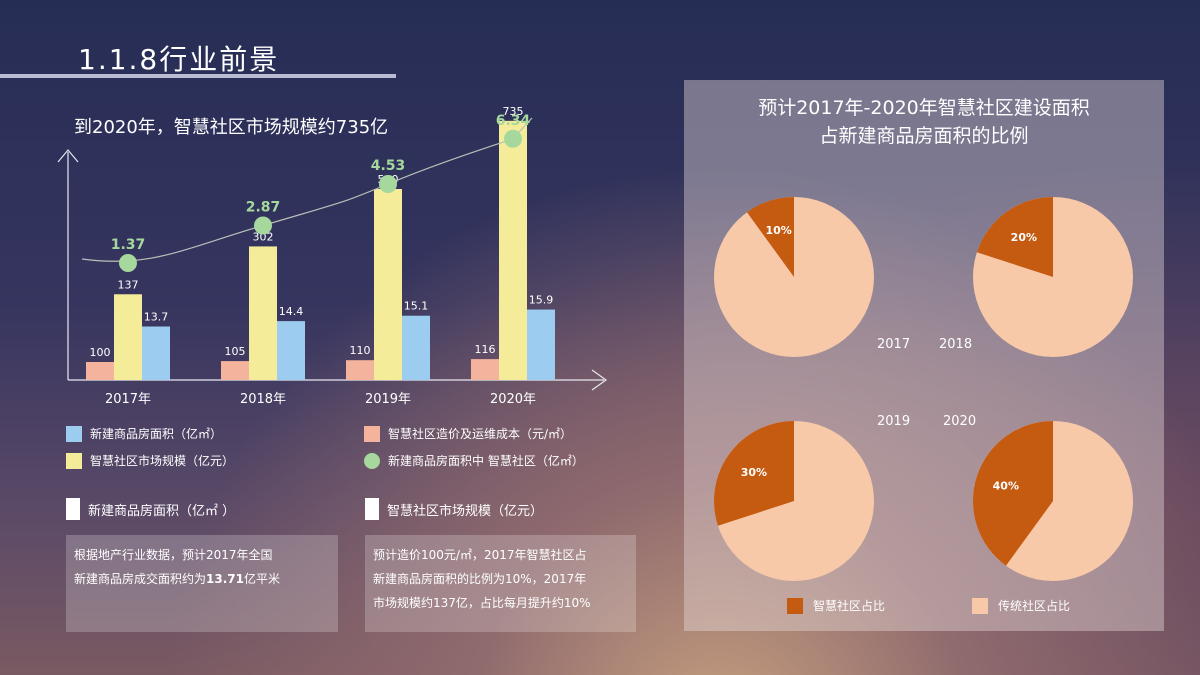 The image size is (1200, 675). Describe the element at coordinates (74, 433) in the screenshot. I see `legend-area-swatch` at that location.